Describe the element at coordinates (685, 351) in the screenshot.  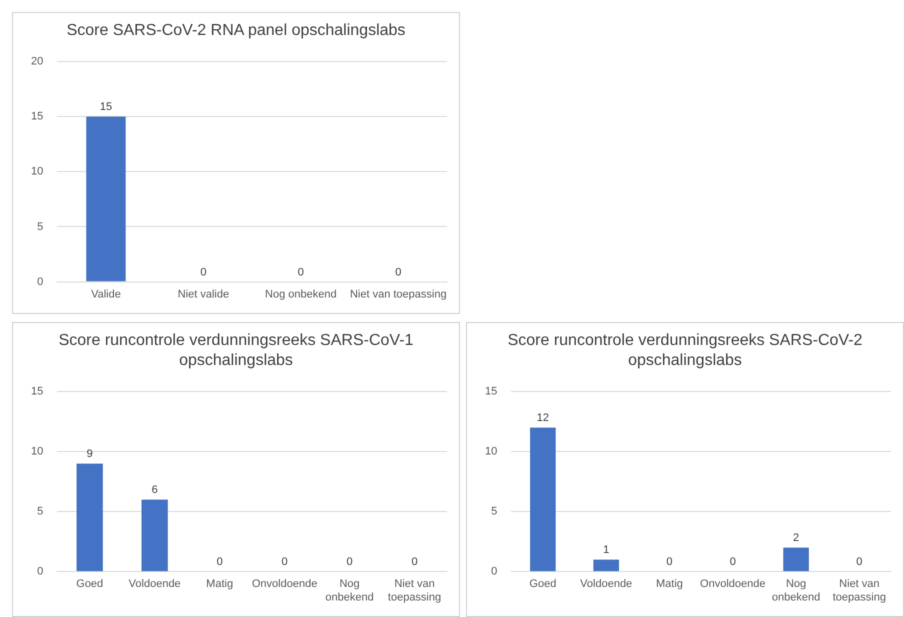
I see `chart-title: Score runcontrole verdunningsreeks SARS-CoV-2 opschalingslabs` at that location.